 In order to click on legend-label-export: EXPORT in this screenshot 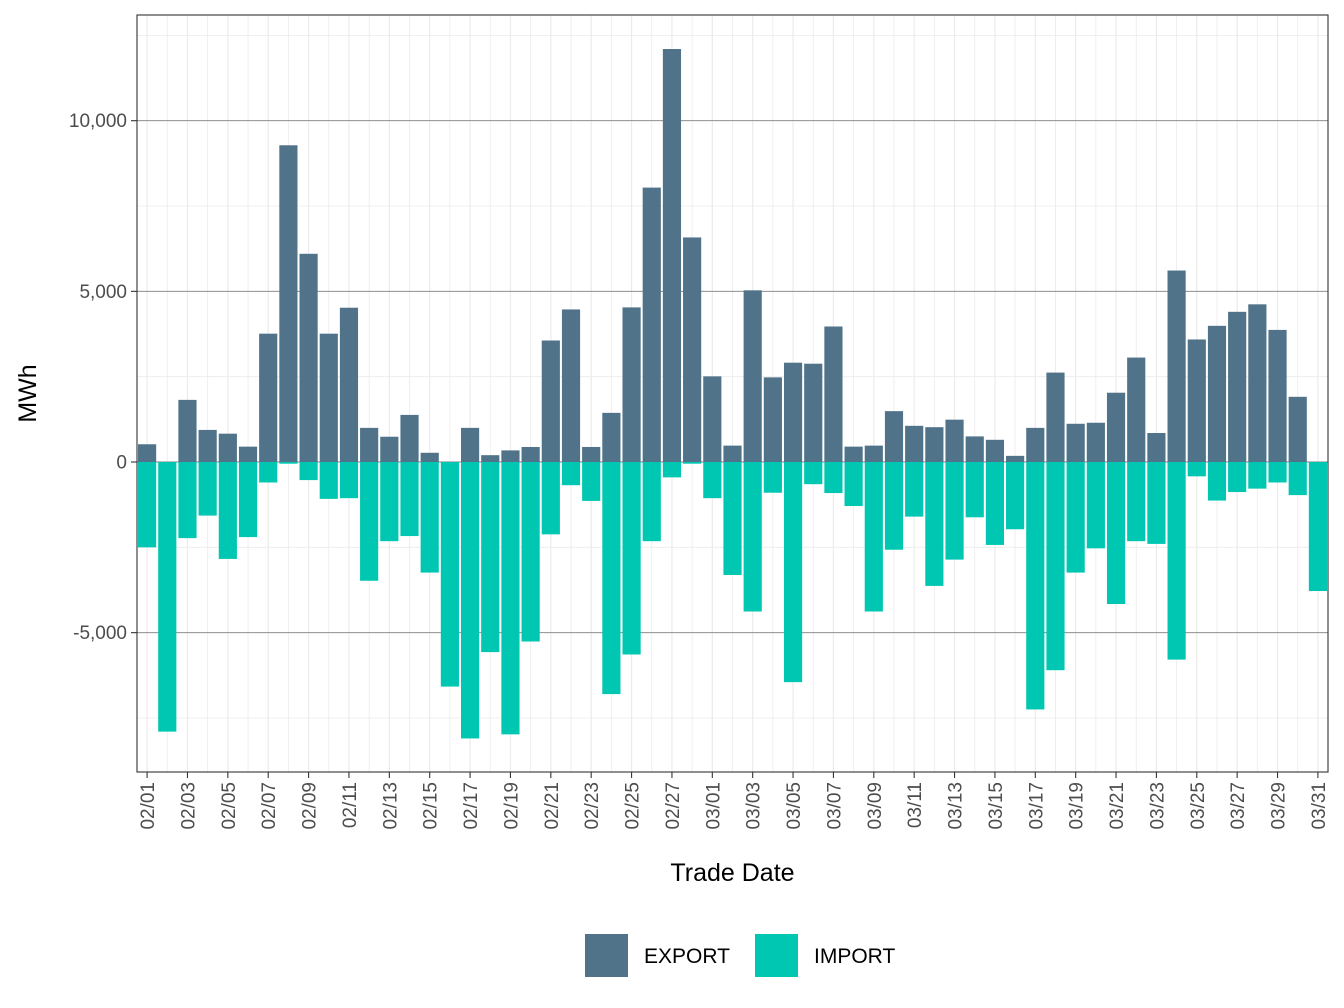, I will do `click(687, 956)`.